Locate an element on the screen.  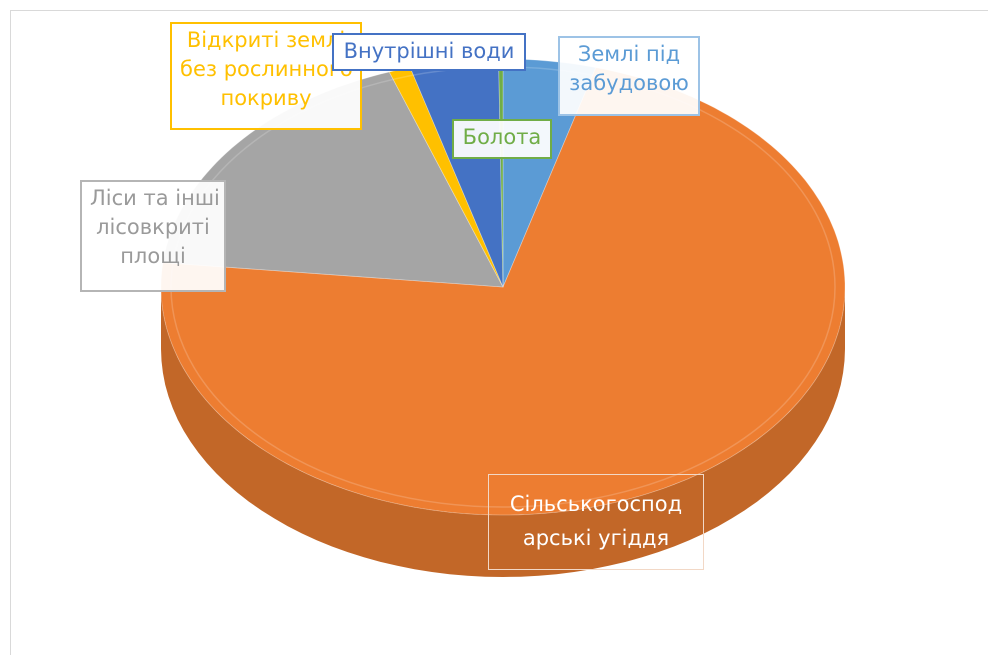
data-label-forest: Ліси та інші лісовкриті площі is located at coordinates (153, 236).